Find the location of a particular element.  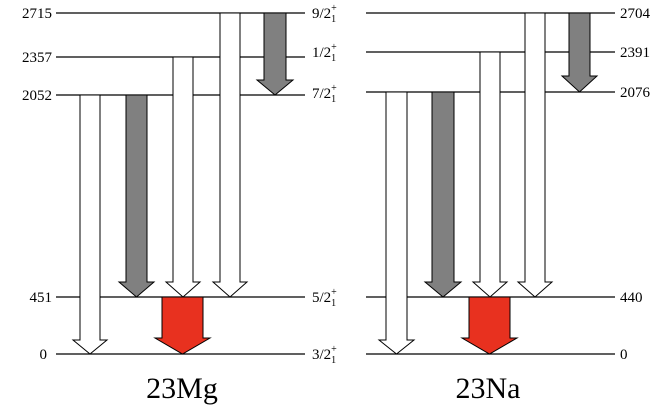

na23-energy-label: 2076 is located at coordinates (635, 93).